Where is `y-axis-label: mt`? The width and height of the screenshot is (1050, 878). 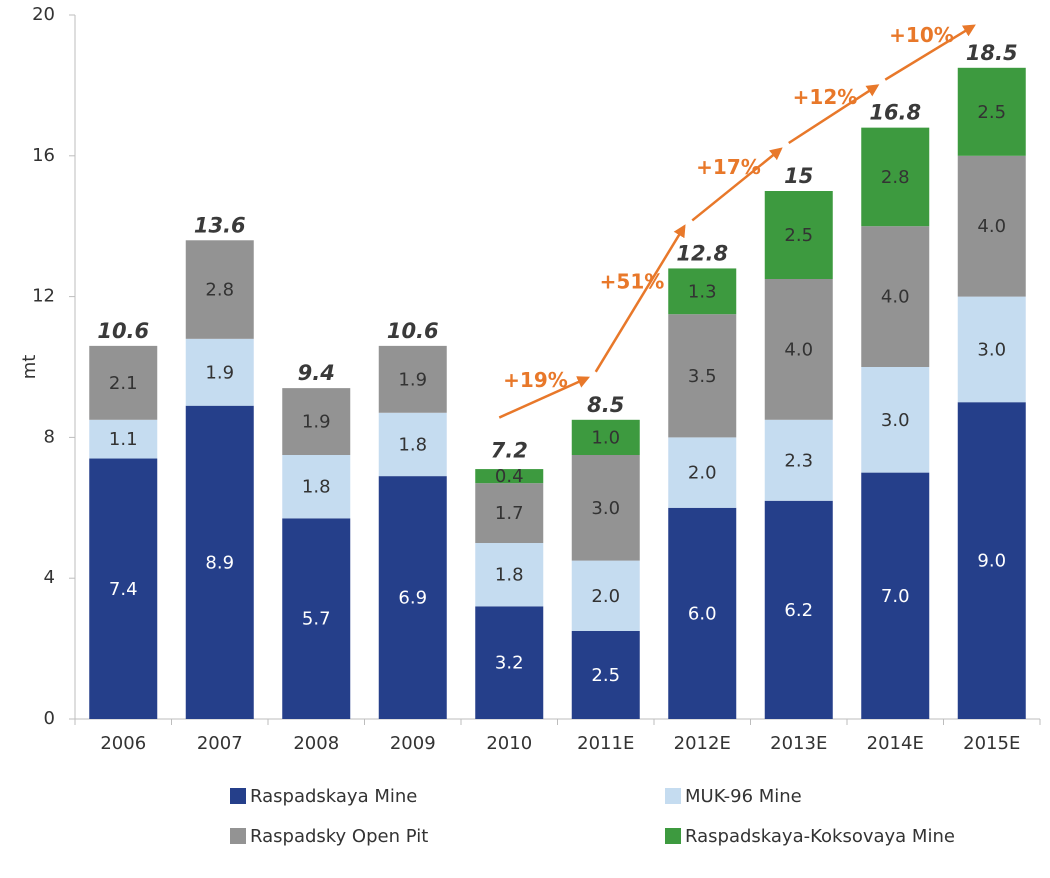
y-axis-label: mt is located at coordinates (29, 367).